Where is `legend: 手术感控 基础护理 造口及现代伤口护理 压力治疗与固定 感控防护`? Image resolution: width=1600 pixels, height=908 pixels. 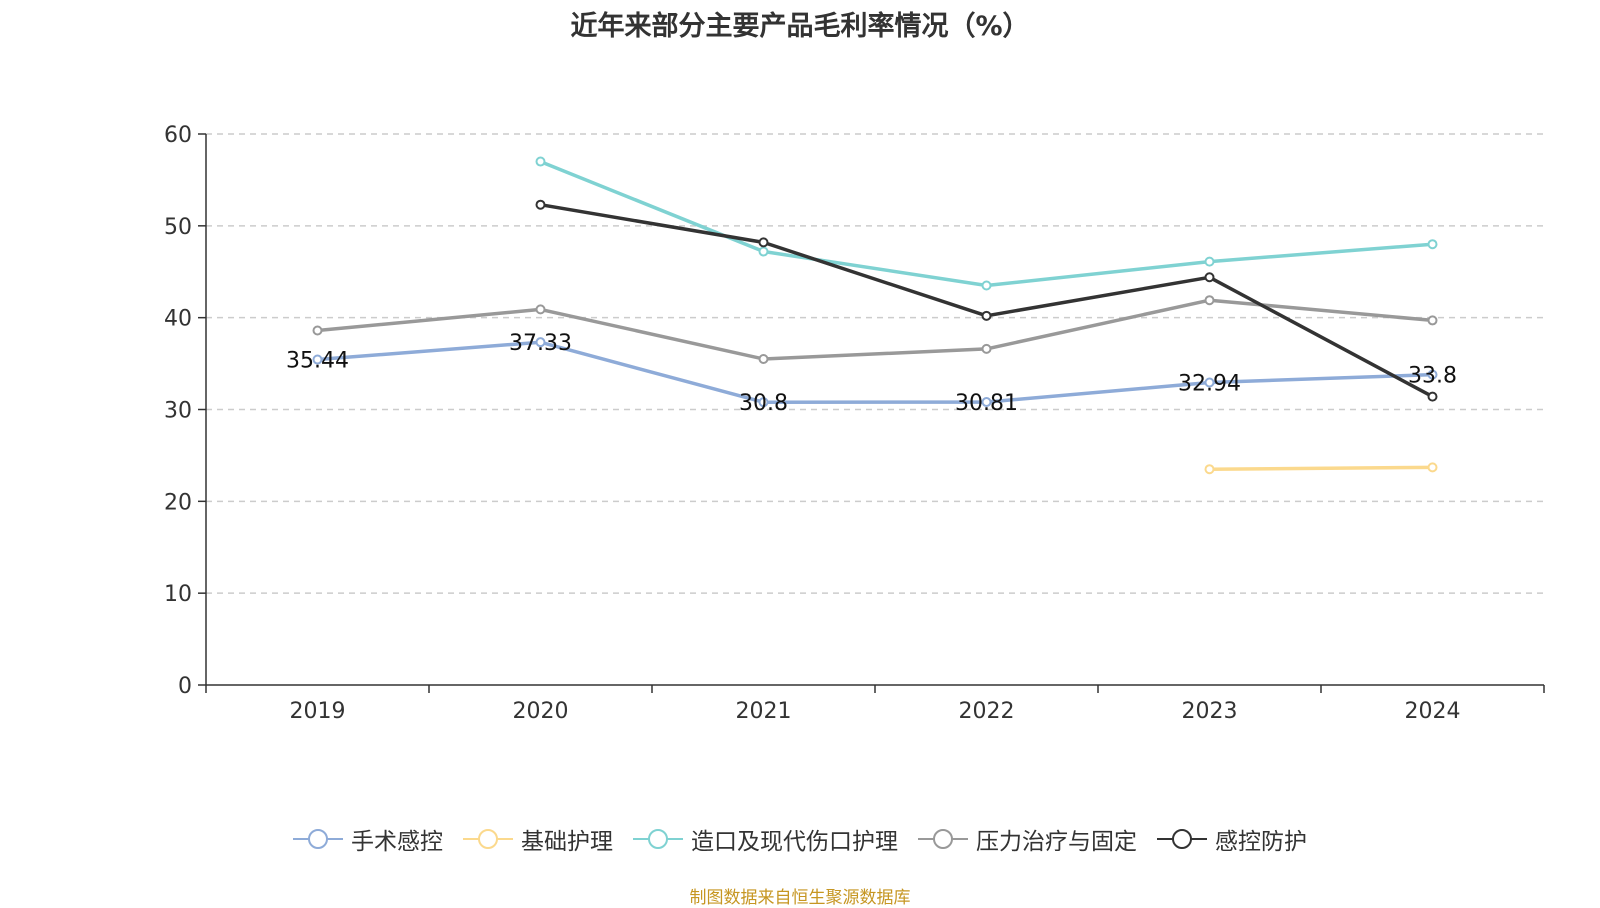 legend: 手术感控 基础护理 造口及现代伤口护理 压力治疗与固定 感控防护 is located at coordinates (800, 839).